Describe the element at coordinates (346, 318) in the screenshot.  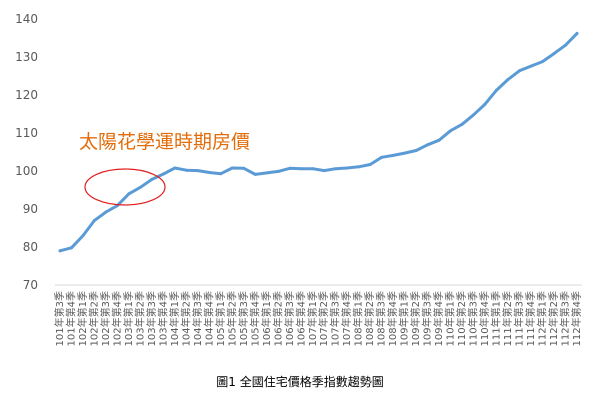
I see `x-tick-label: 107年第4季` at that location.